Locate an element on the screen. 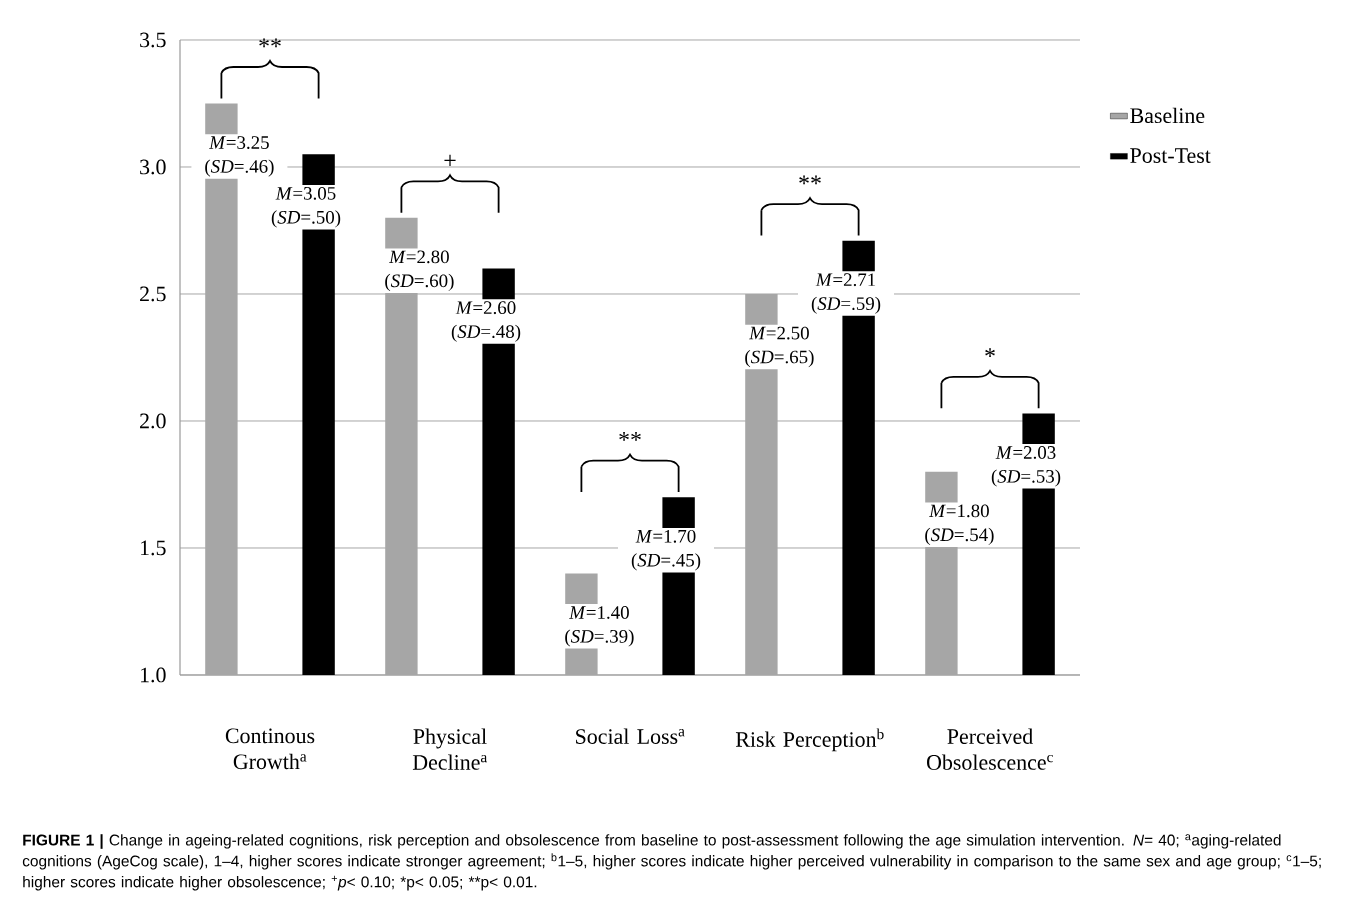 The height and width of the screenshot is (920, 1354). legend-label: Baseline is located at coordinates (1167, 115).